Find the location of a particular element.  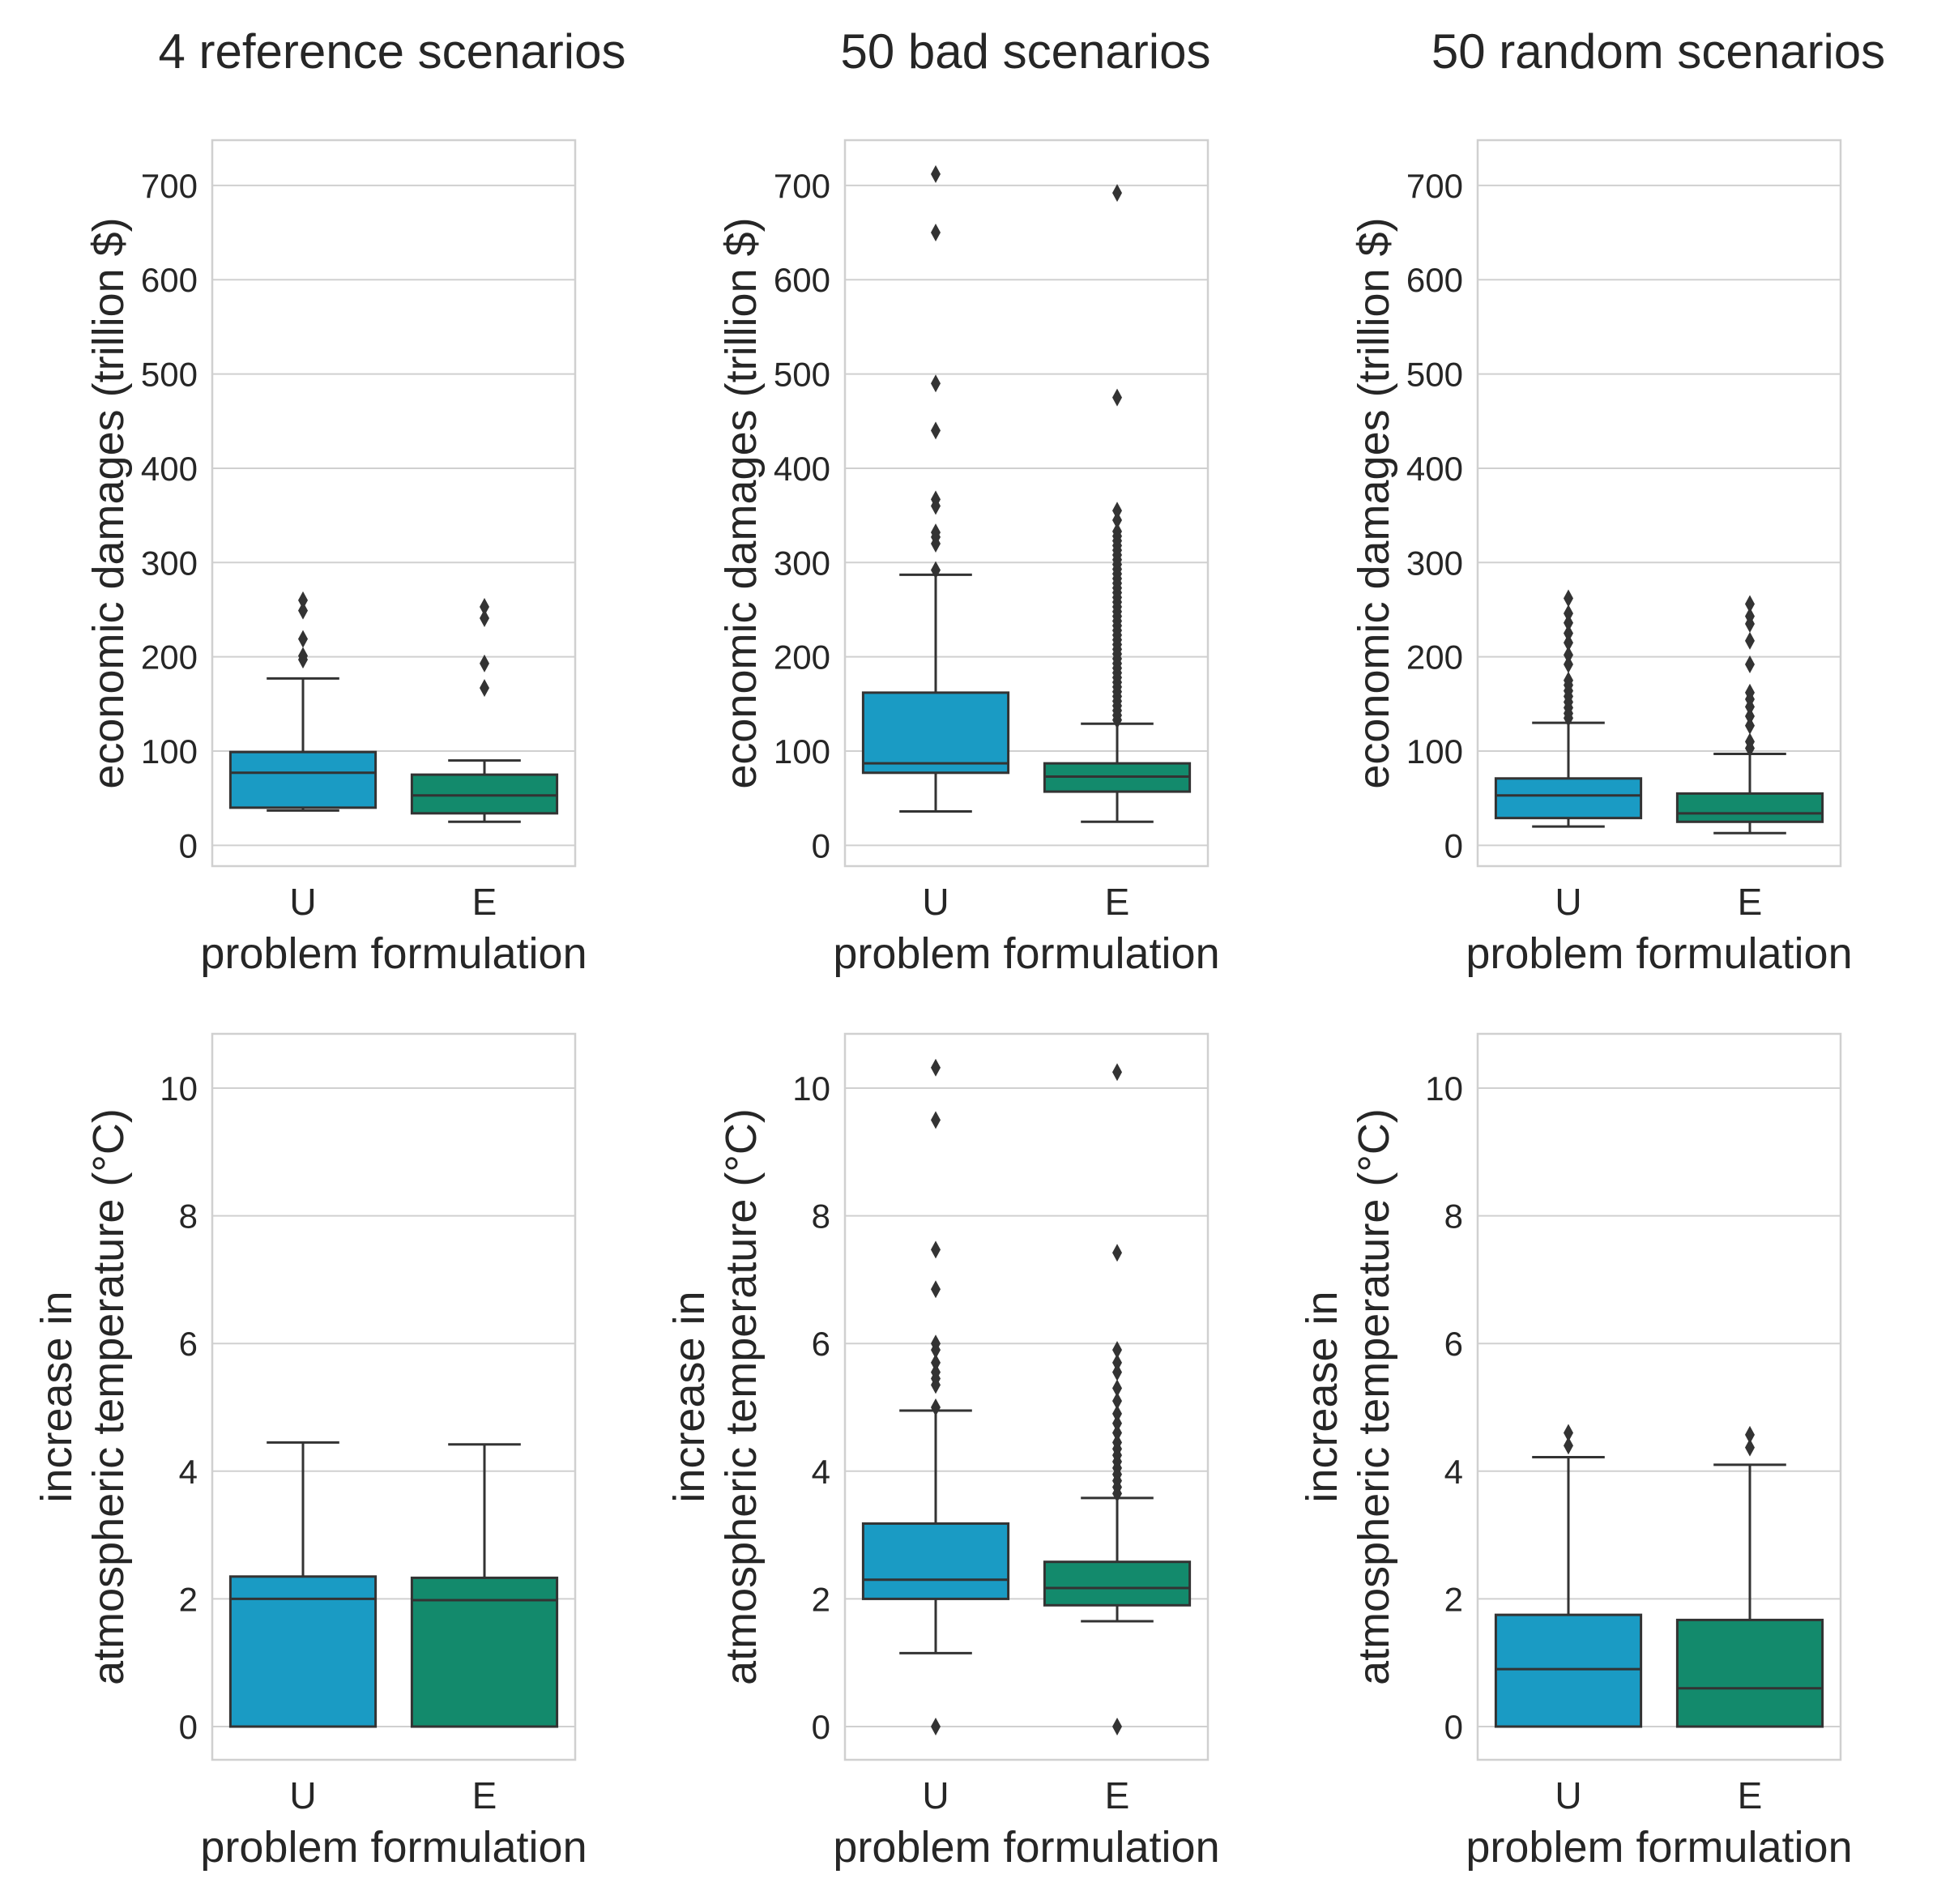

y-tick-label: 6 is located at coordinates (1453, 1344).